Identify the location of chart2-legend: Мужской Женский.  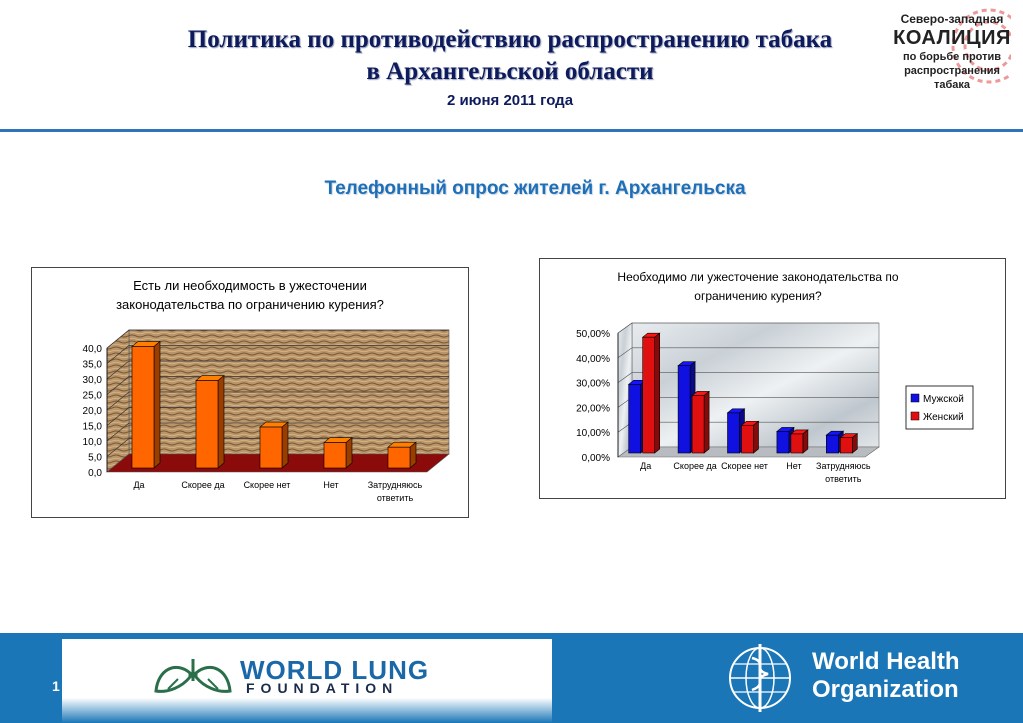
(939, 407).